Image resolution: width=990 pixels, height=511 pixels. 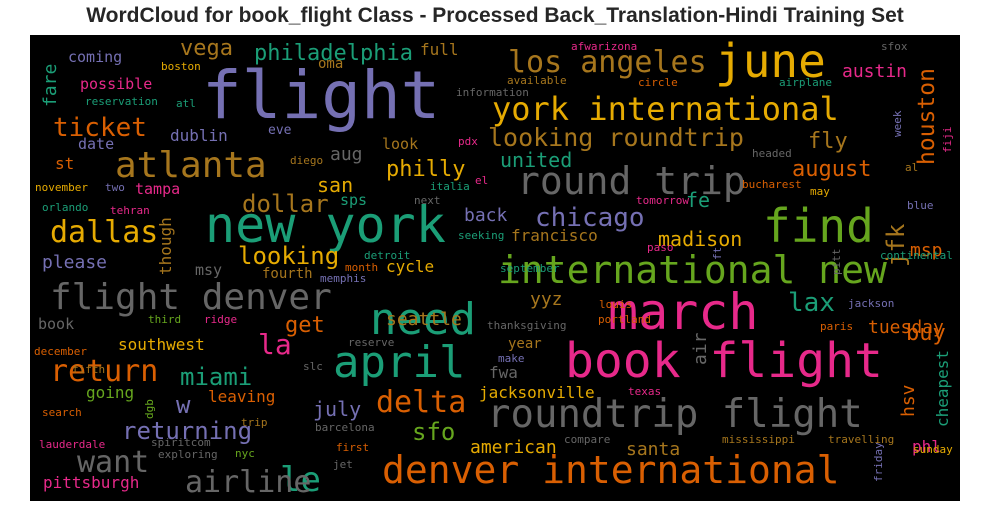 I want to click on word-dublin: dublin, so click(x=199, y=135).